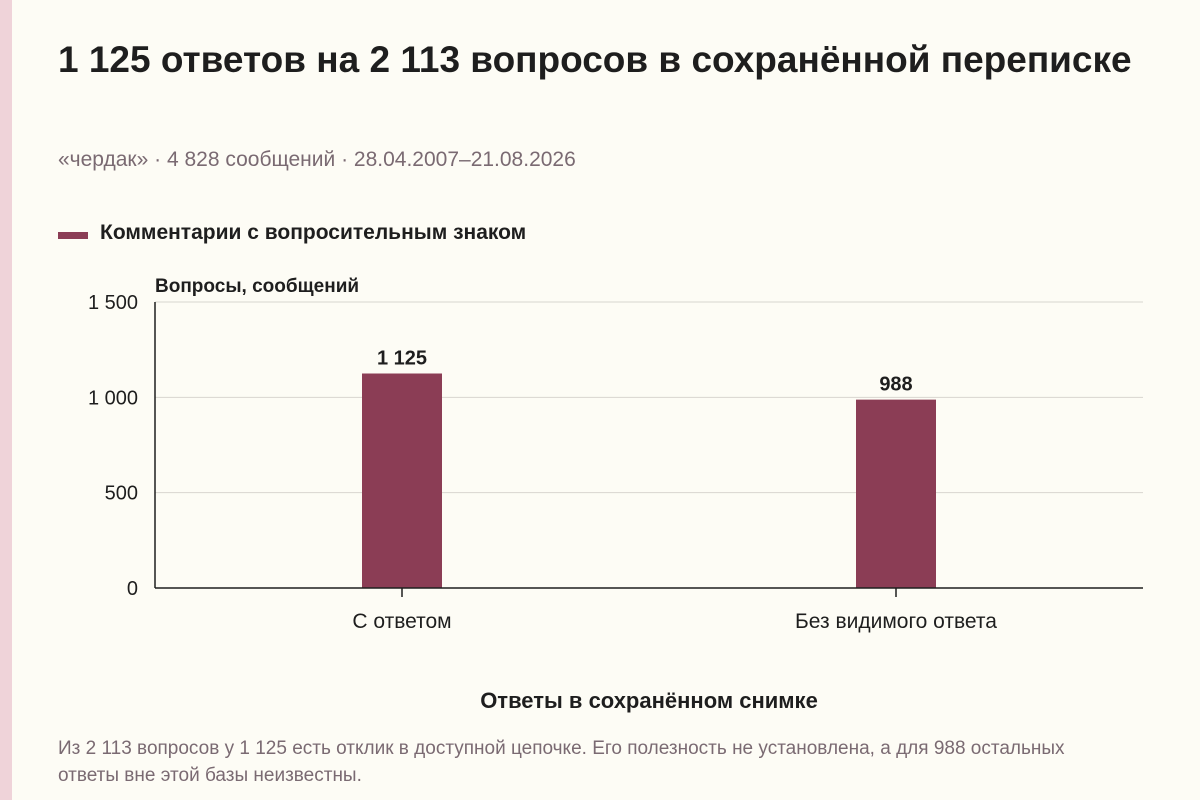  What do you see at coordinates (649, 700) in the screenshot?
I see `x-axis-label: Ответы в сохранённом снимке` at bounding box center [649, 700].